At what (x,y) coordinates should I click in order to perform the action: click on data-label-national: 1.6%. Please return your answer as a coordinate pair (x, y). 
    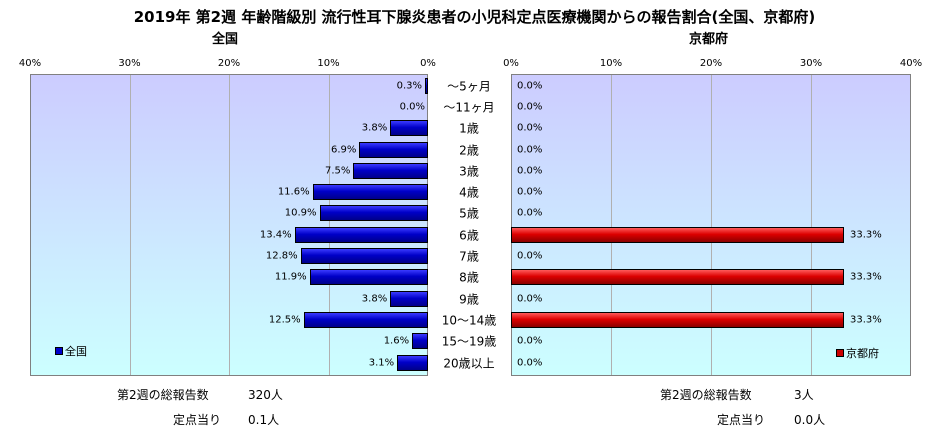
    Looking at the image, I should click on (396, 341).